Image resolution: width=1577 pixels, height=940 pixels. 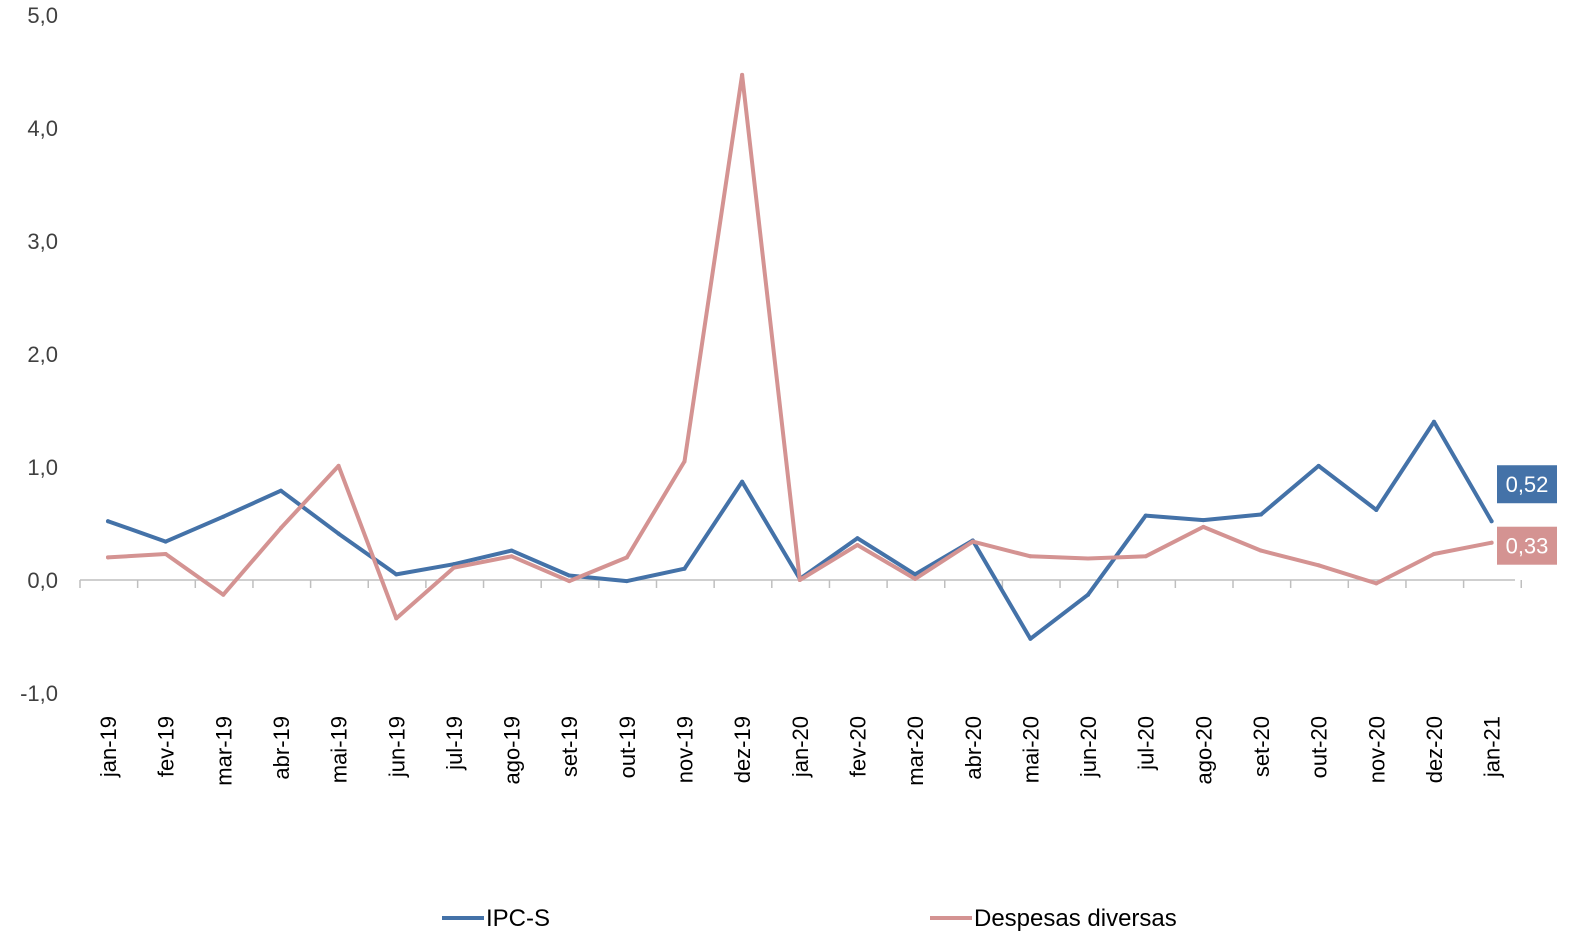 What do you see at coordinates (42, 241) in the screenshot?
I see `y-tick-label: 3,0` at bounding box center [42, 241].